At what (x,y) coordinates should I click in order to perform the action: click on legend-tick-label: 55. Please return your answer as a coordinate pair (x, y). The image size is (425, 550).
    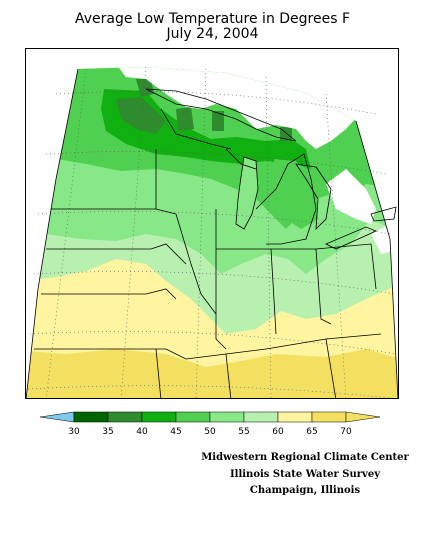
    Looking at the image, I should click on (243, 432).